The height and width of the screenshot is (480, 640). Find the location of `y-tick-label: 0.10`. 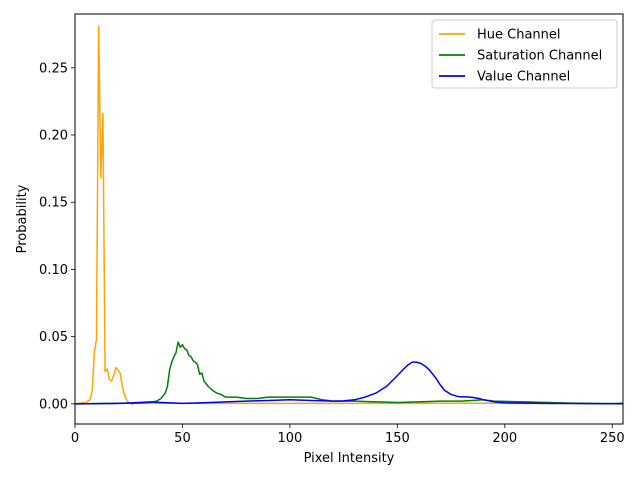

y-tick-label: 0.10 is located at coordinates (53, 270).